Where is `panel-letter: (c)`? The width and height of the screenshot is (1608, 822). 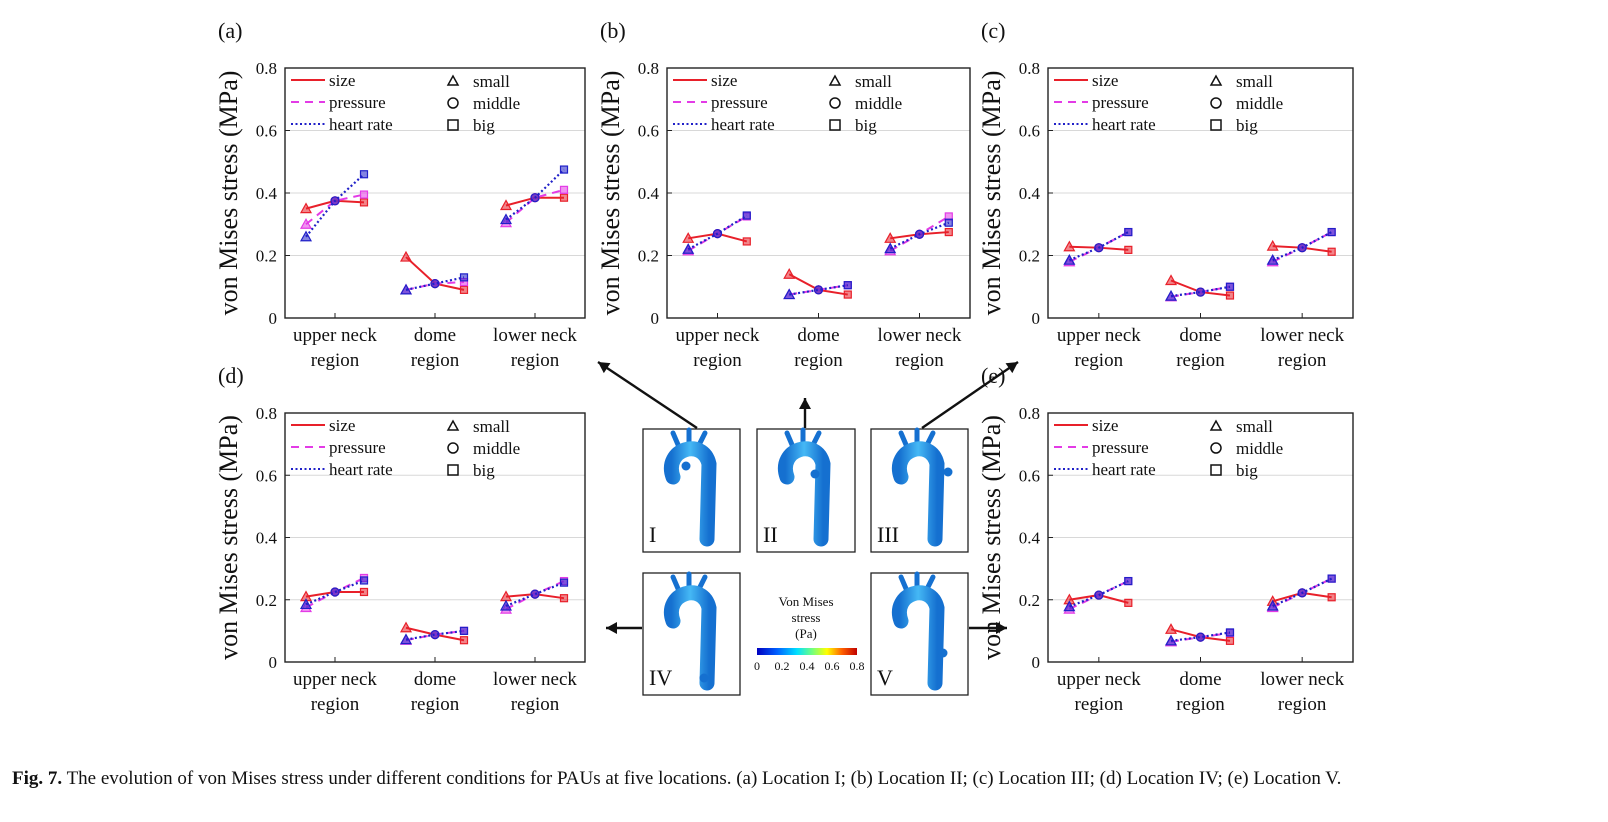
panel-letter: (c) is located at coordinates (993, 30).